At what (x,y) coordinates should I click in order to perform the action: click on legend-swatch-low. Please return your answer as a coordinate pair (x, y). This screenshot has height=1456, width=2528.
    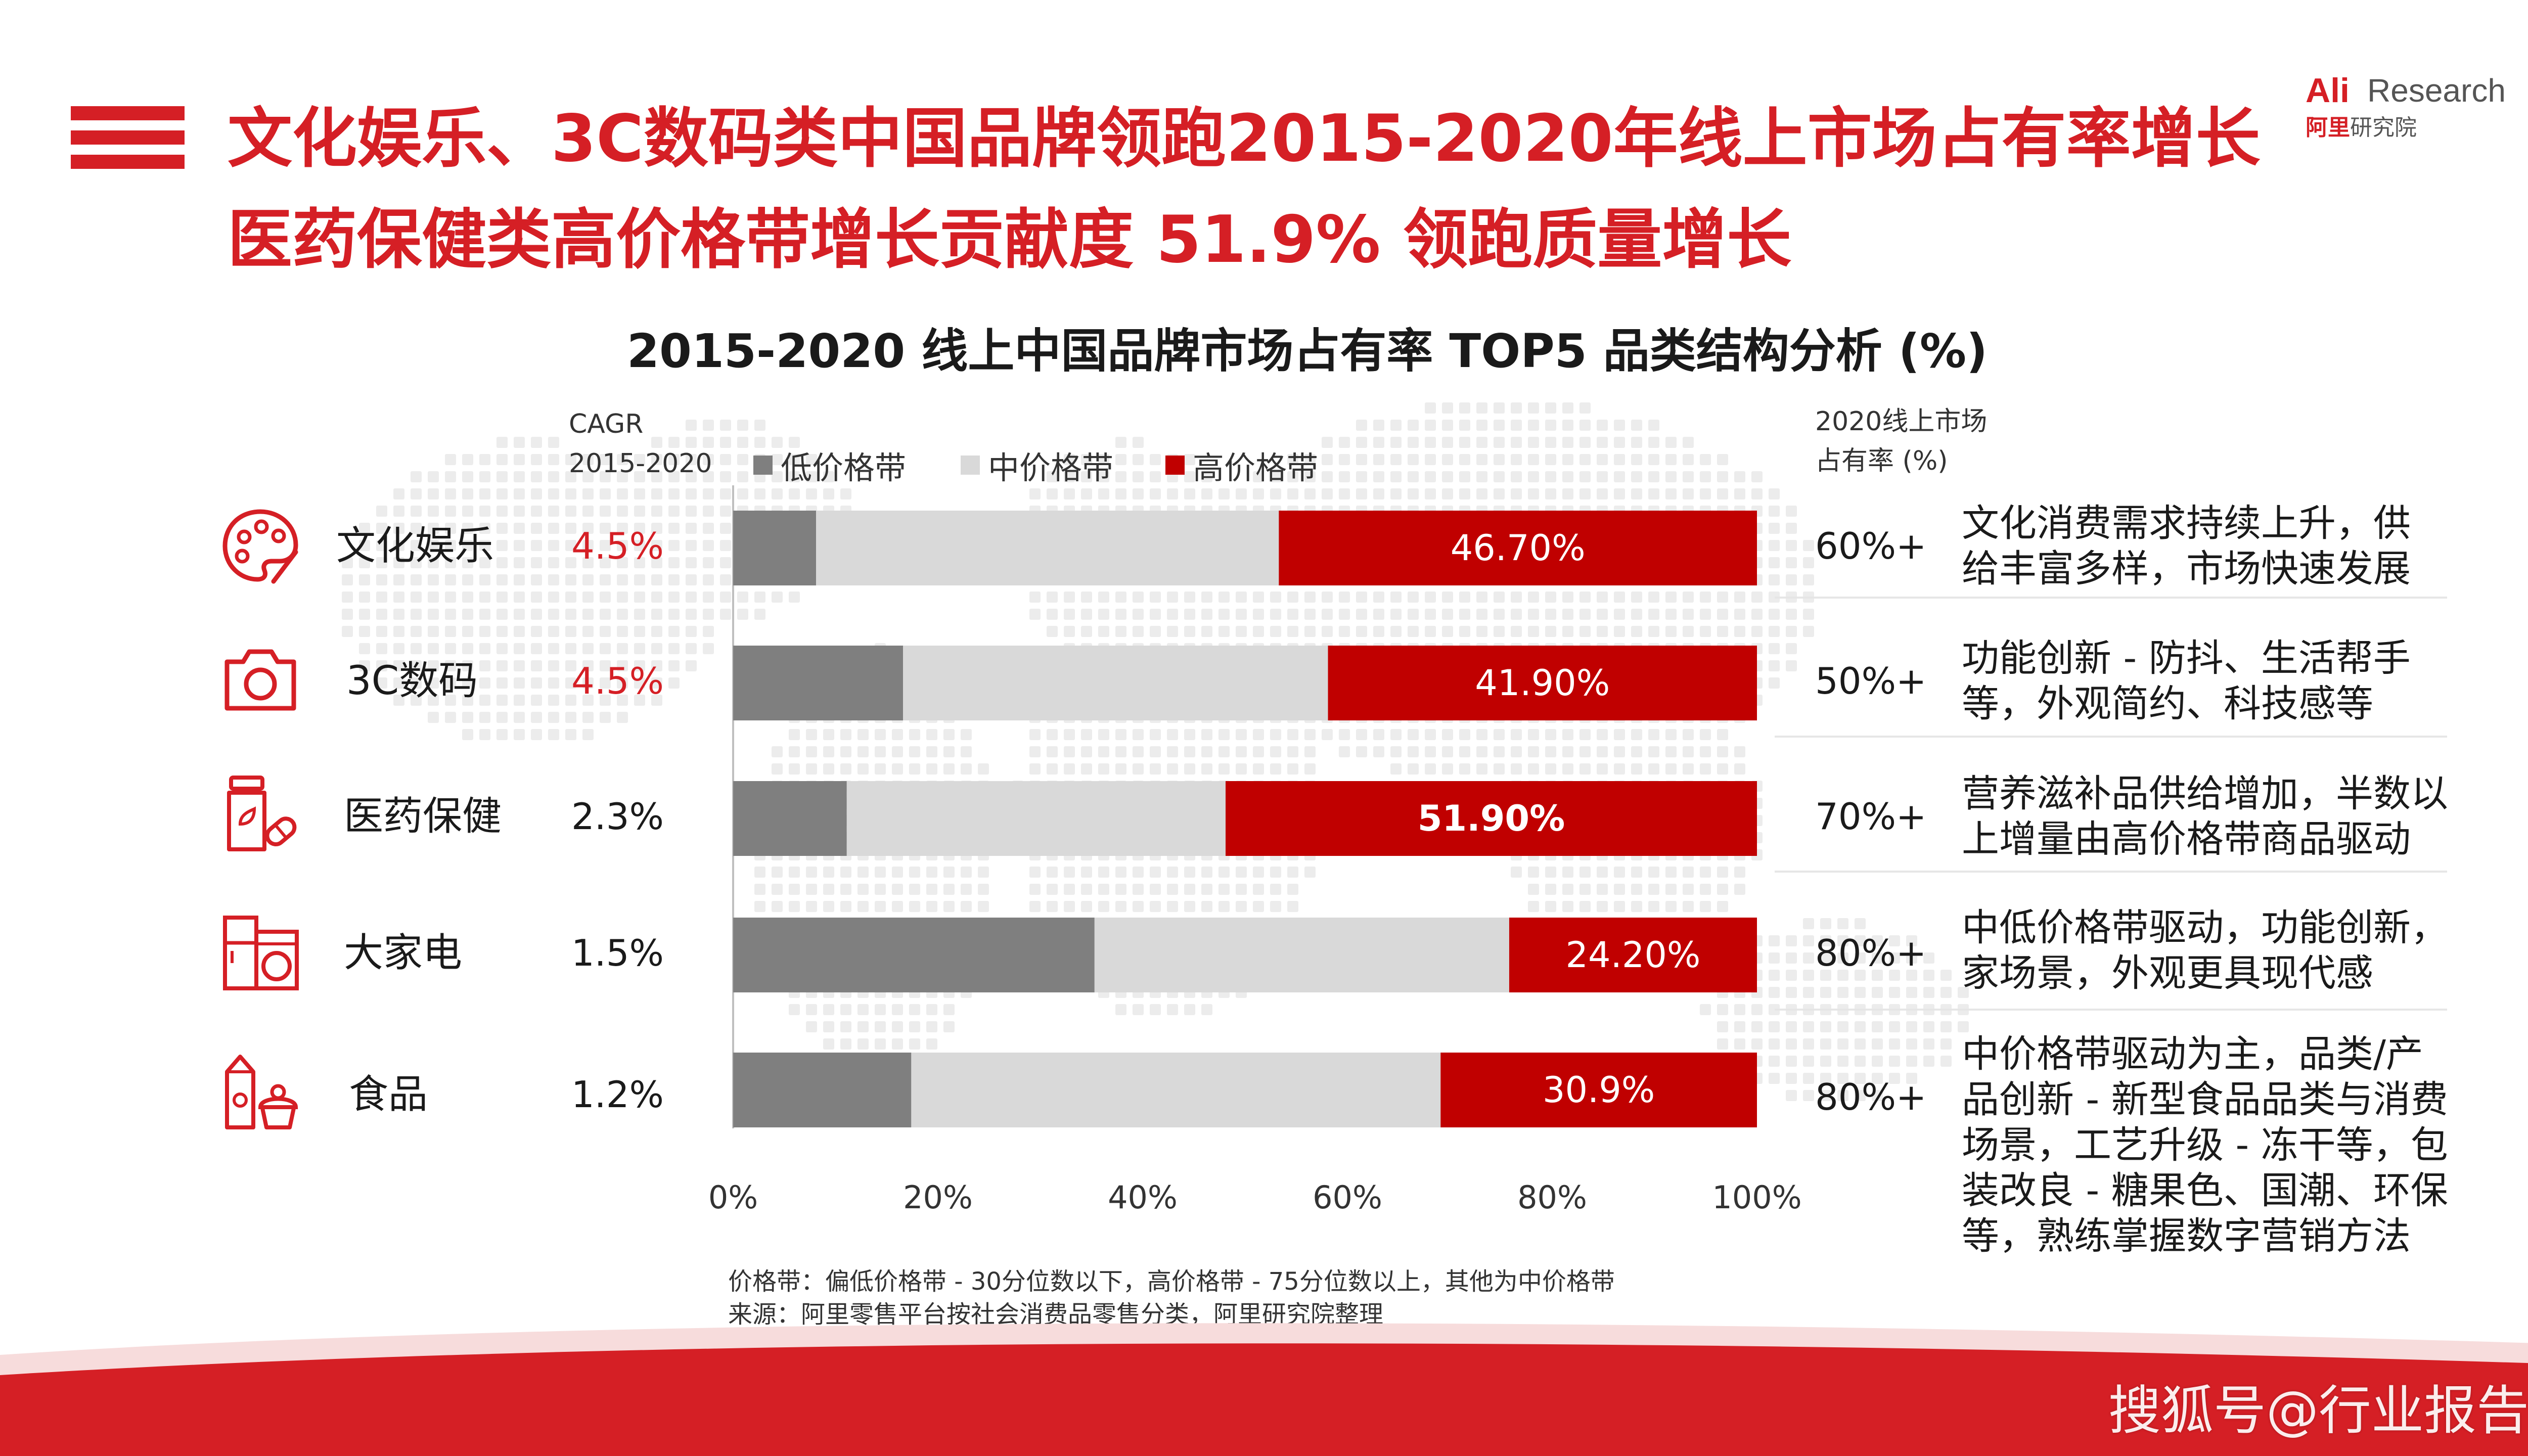
    Looking at the image, I should click on (763, 465).